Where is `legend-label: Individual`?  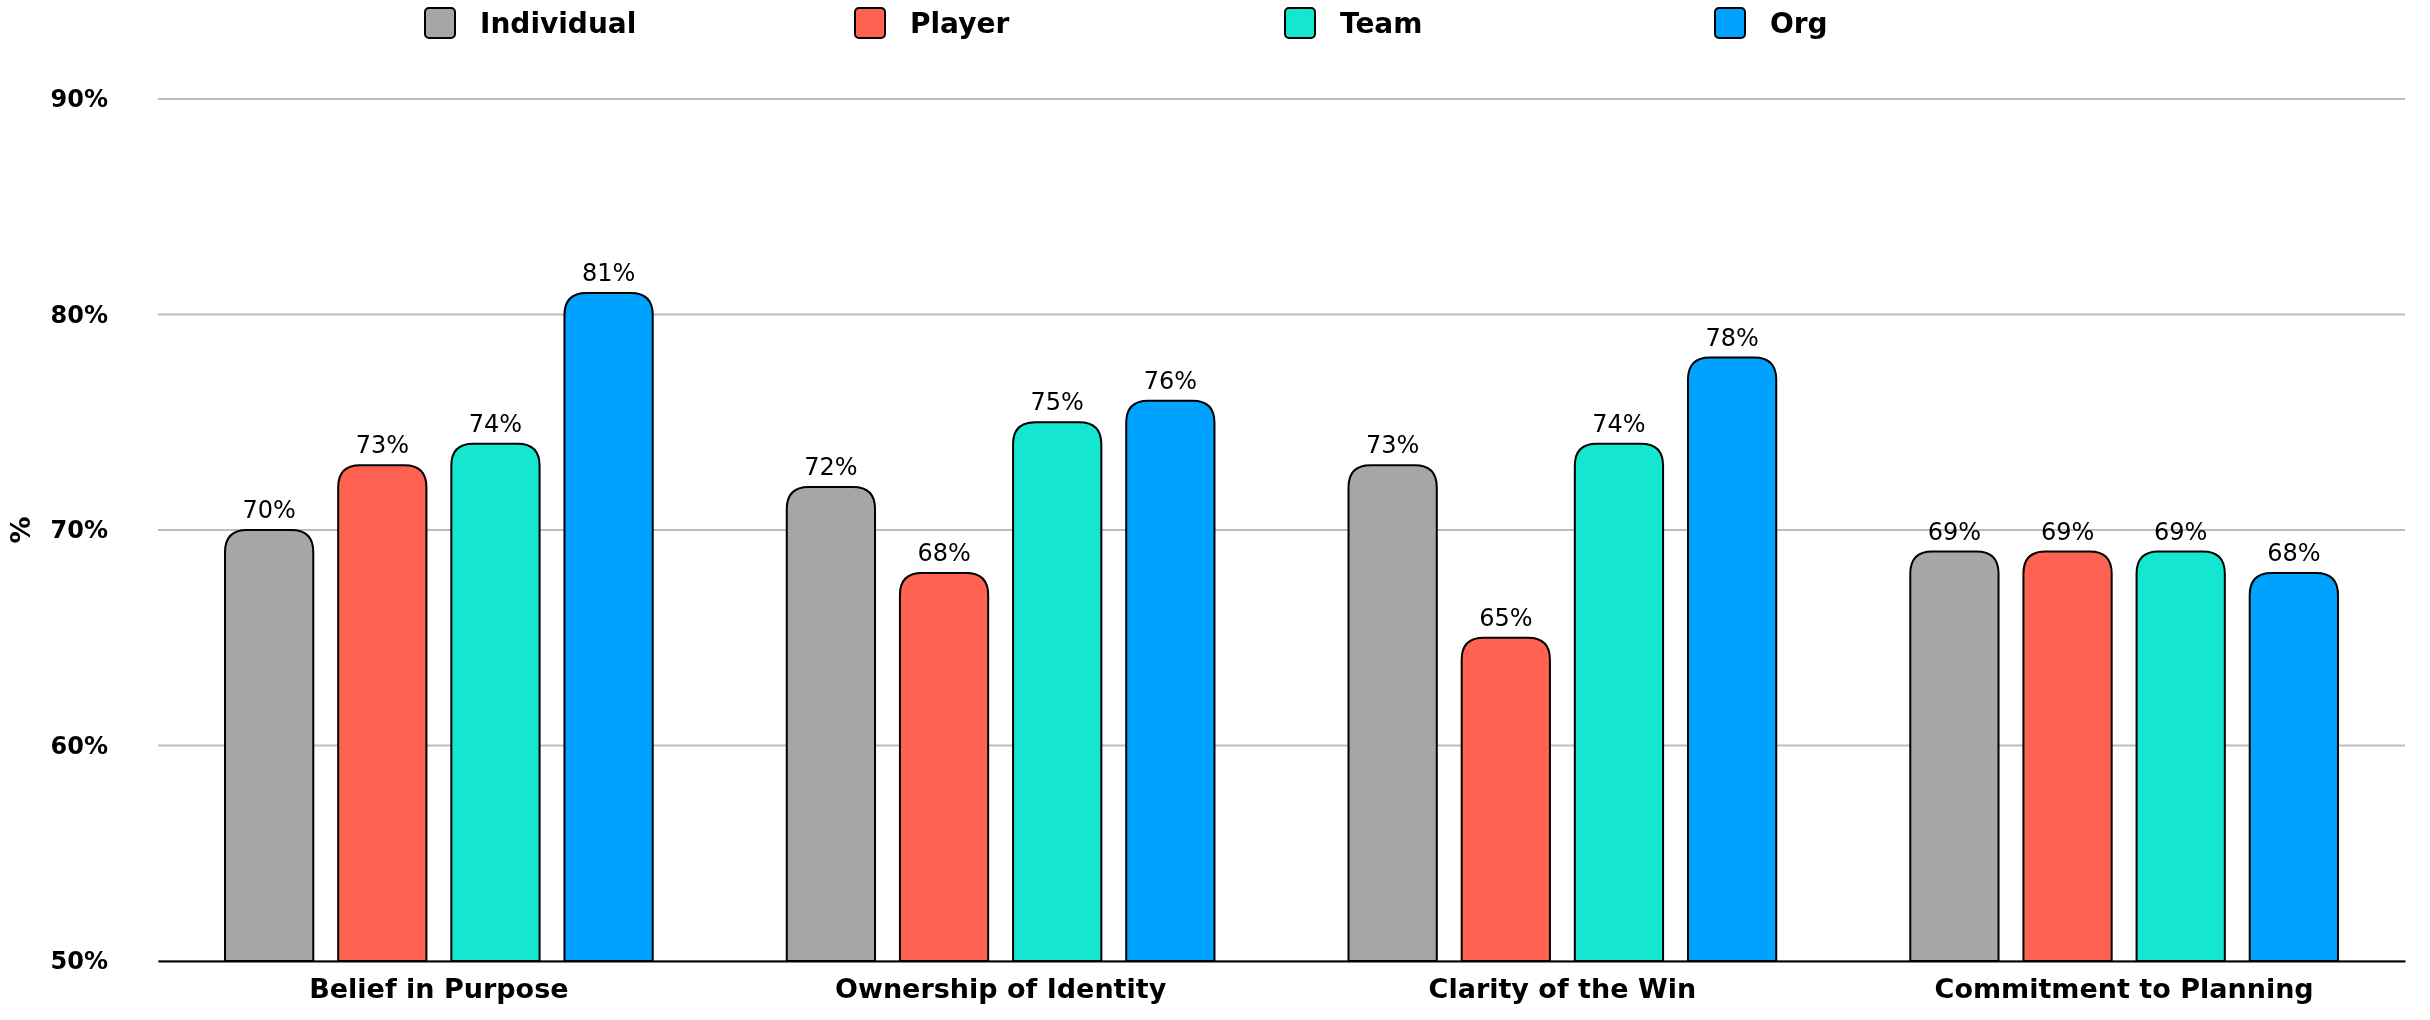
legend-label: Individual is located at coordinates (558, 23).